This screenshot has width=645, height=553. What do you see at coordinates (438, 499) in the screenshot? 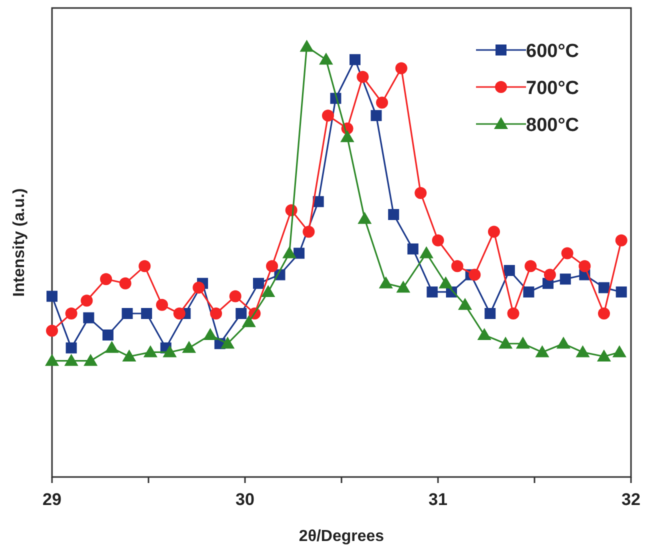
I see `x-tick-label: 31` at bounding box center [438, 499].